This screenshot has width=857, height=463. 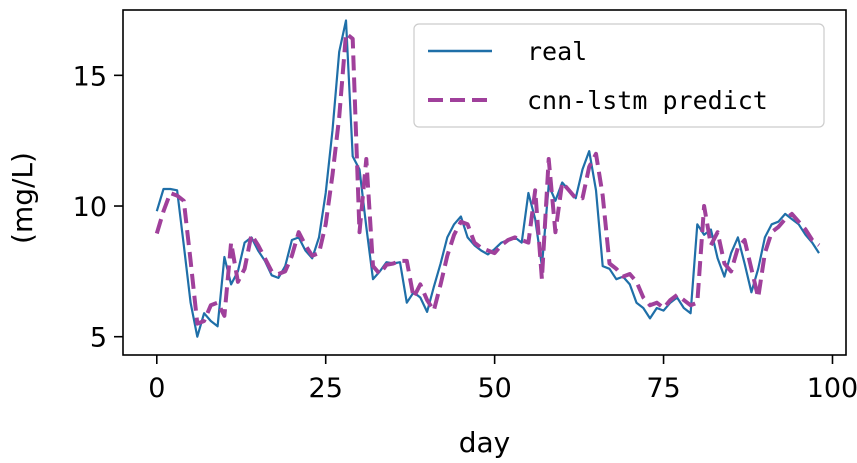 What do you see at coordinates (663, 388) in the screenshot?
I see `x-tick-label: 75` at bounding box center [663, 388].